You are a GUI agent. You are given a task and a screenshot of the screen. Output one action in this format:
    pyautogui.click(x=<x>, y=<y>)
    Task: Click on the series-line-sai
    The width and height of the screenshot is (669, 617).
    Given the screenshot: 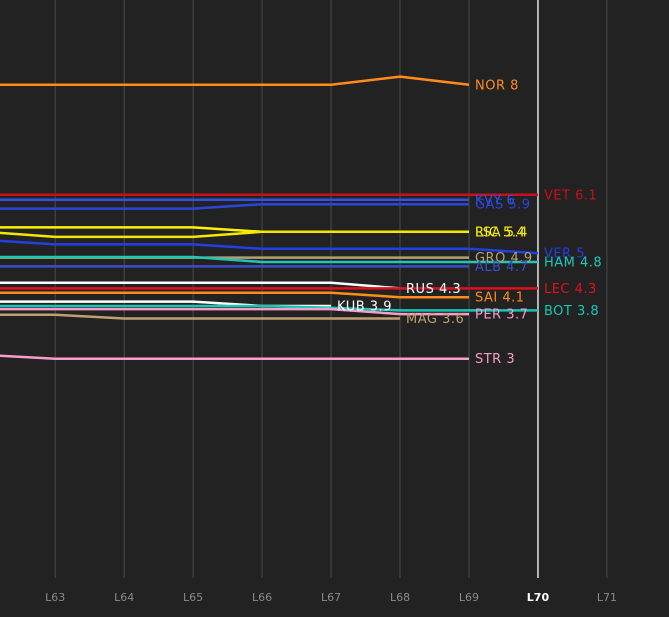 What is the action you would take?
    pyautogui.click(x=234, y=295)
    